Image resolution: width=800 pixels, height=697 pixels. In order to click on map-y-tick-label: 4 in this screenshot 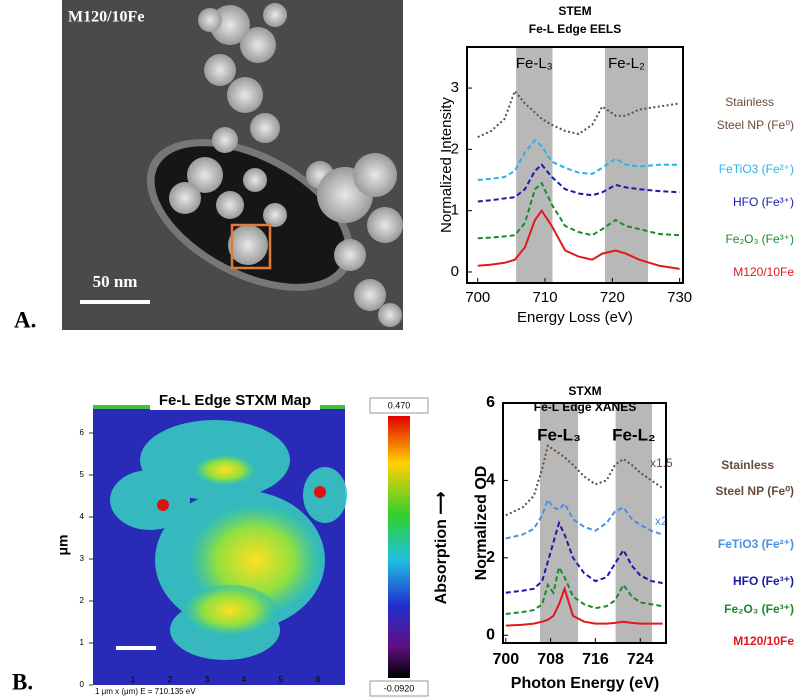, I will do `click(82, 516)`.